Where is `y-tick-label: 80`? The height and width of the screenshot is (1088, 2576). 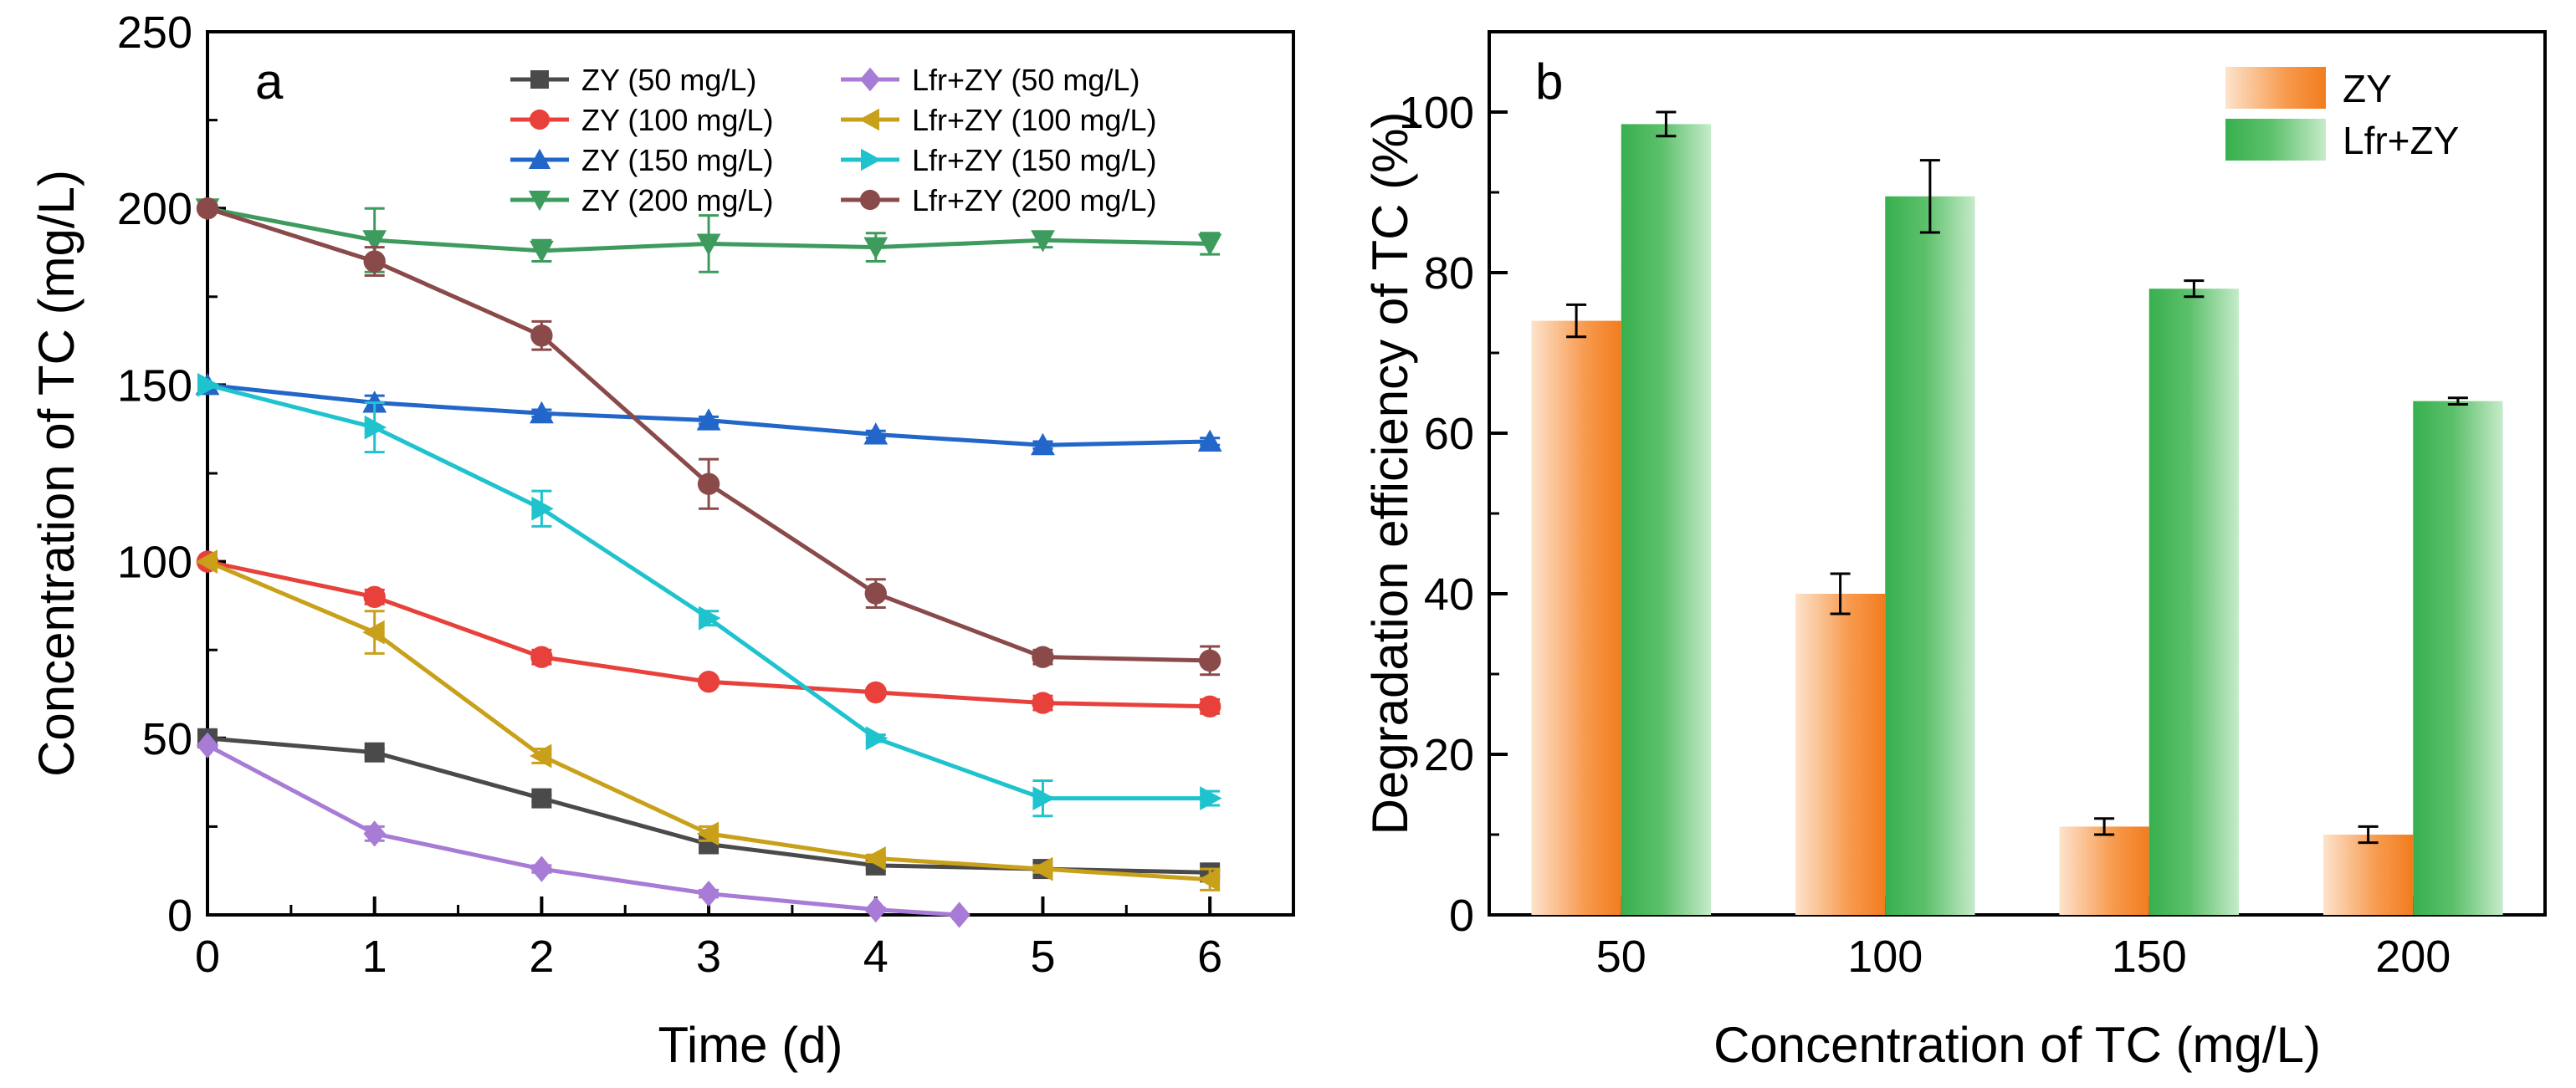
y-tick-label: 80 is located at coordinates (1449, 273).